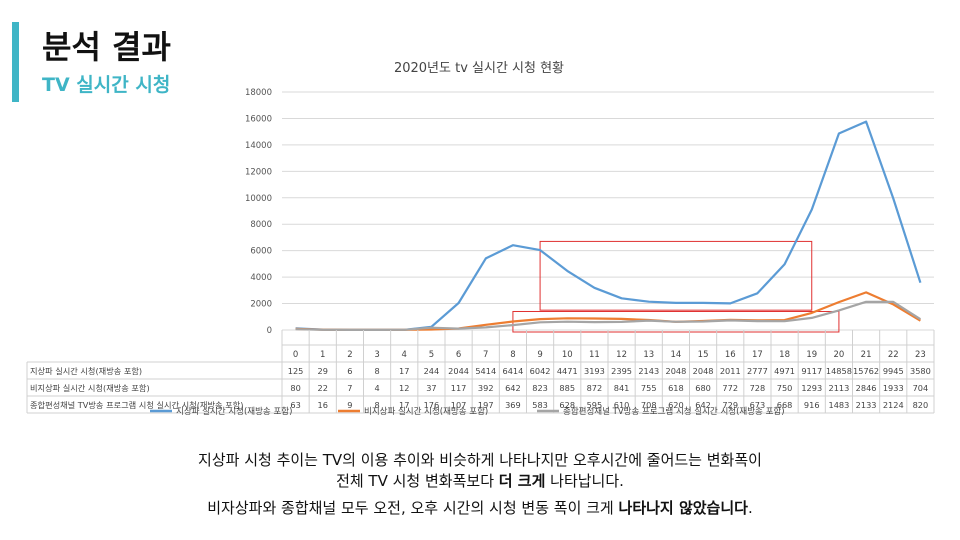 The height and width of the screenshot is (540, 960). Describe the element at coordinates (584, 481) in the screenshot. I see `caption-text-2b: 나타납니다.` at that location.